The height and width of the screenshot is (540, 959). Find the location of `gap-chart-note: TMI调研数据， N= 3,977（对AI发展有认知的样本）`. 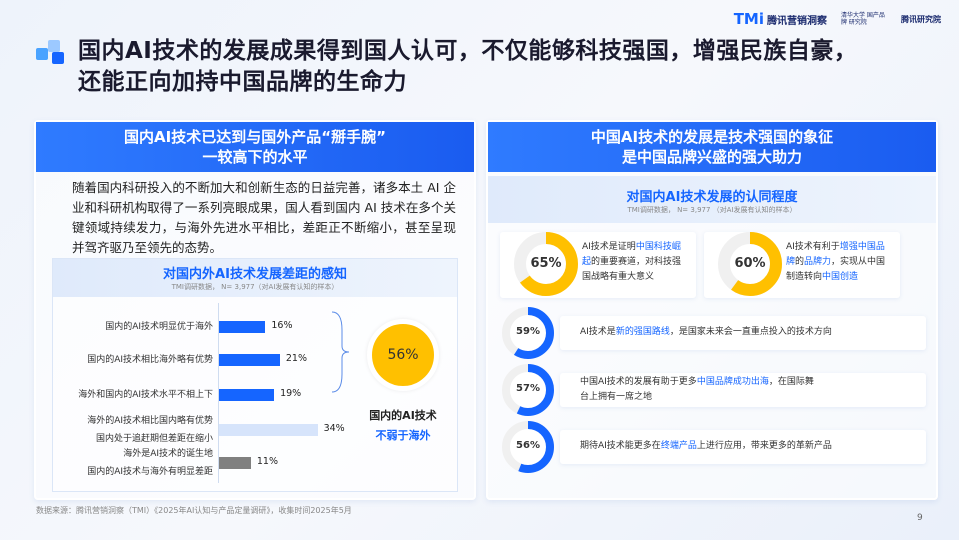

gap-chart-note: TMI调研数据， N= 3,977（对AI发展有认知的样本） is located at coordinates (255, 287).